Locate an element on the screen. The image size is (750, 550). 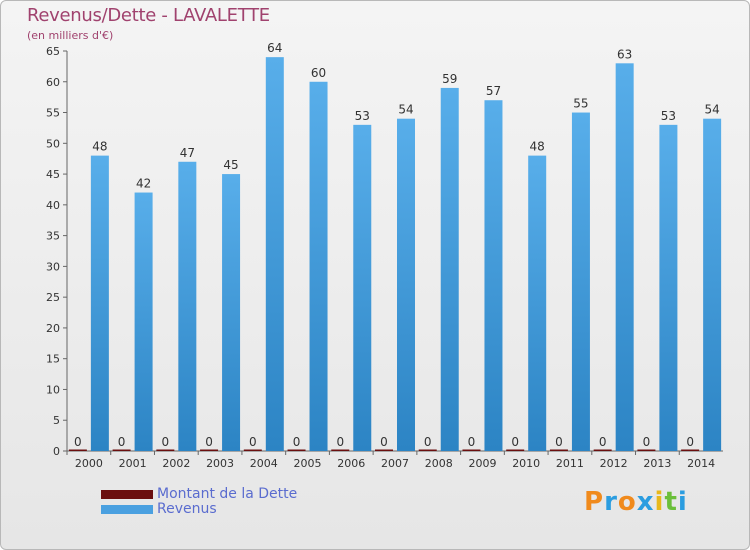
x-tick-label: 2003 is located at coordinates (220, 463).